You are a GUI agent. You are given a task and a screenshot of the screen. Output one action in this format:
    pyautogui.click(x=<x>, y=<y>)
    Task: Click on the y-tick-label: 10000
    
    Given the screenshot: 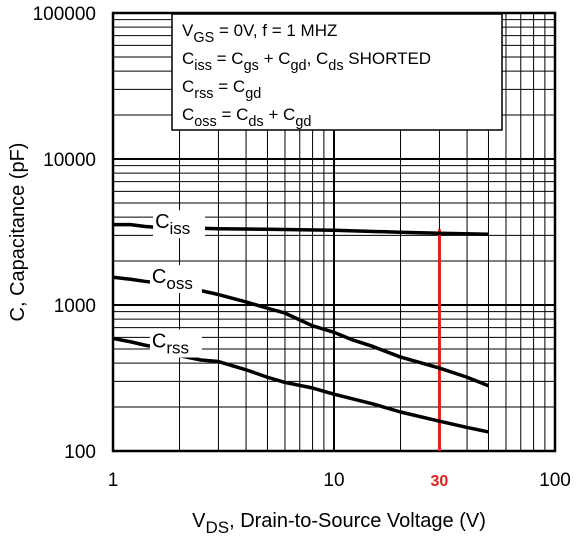 What is the action you would take?
    pyautogui.click(x=69, y=160)
    